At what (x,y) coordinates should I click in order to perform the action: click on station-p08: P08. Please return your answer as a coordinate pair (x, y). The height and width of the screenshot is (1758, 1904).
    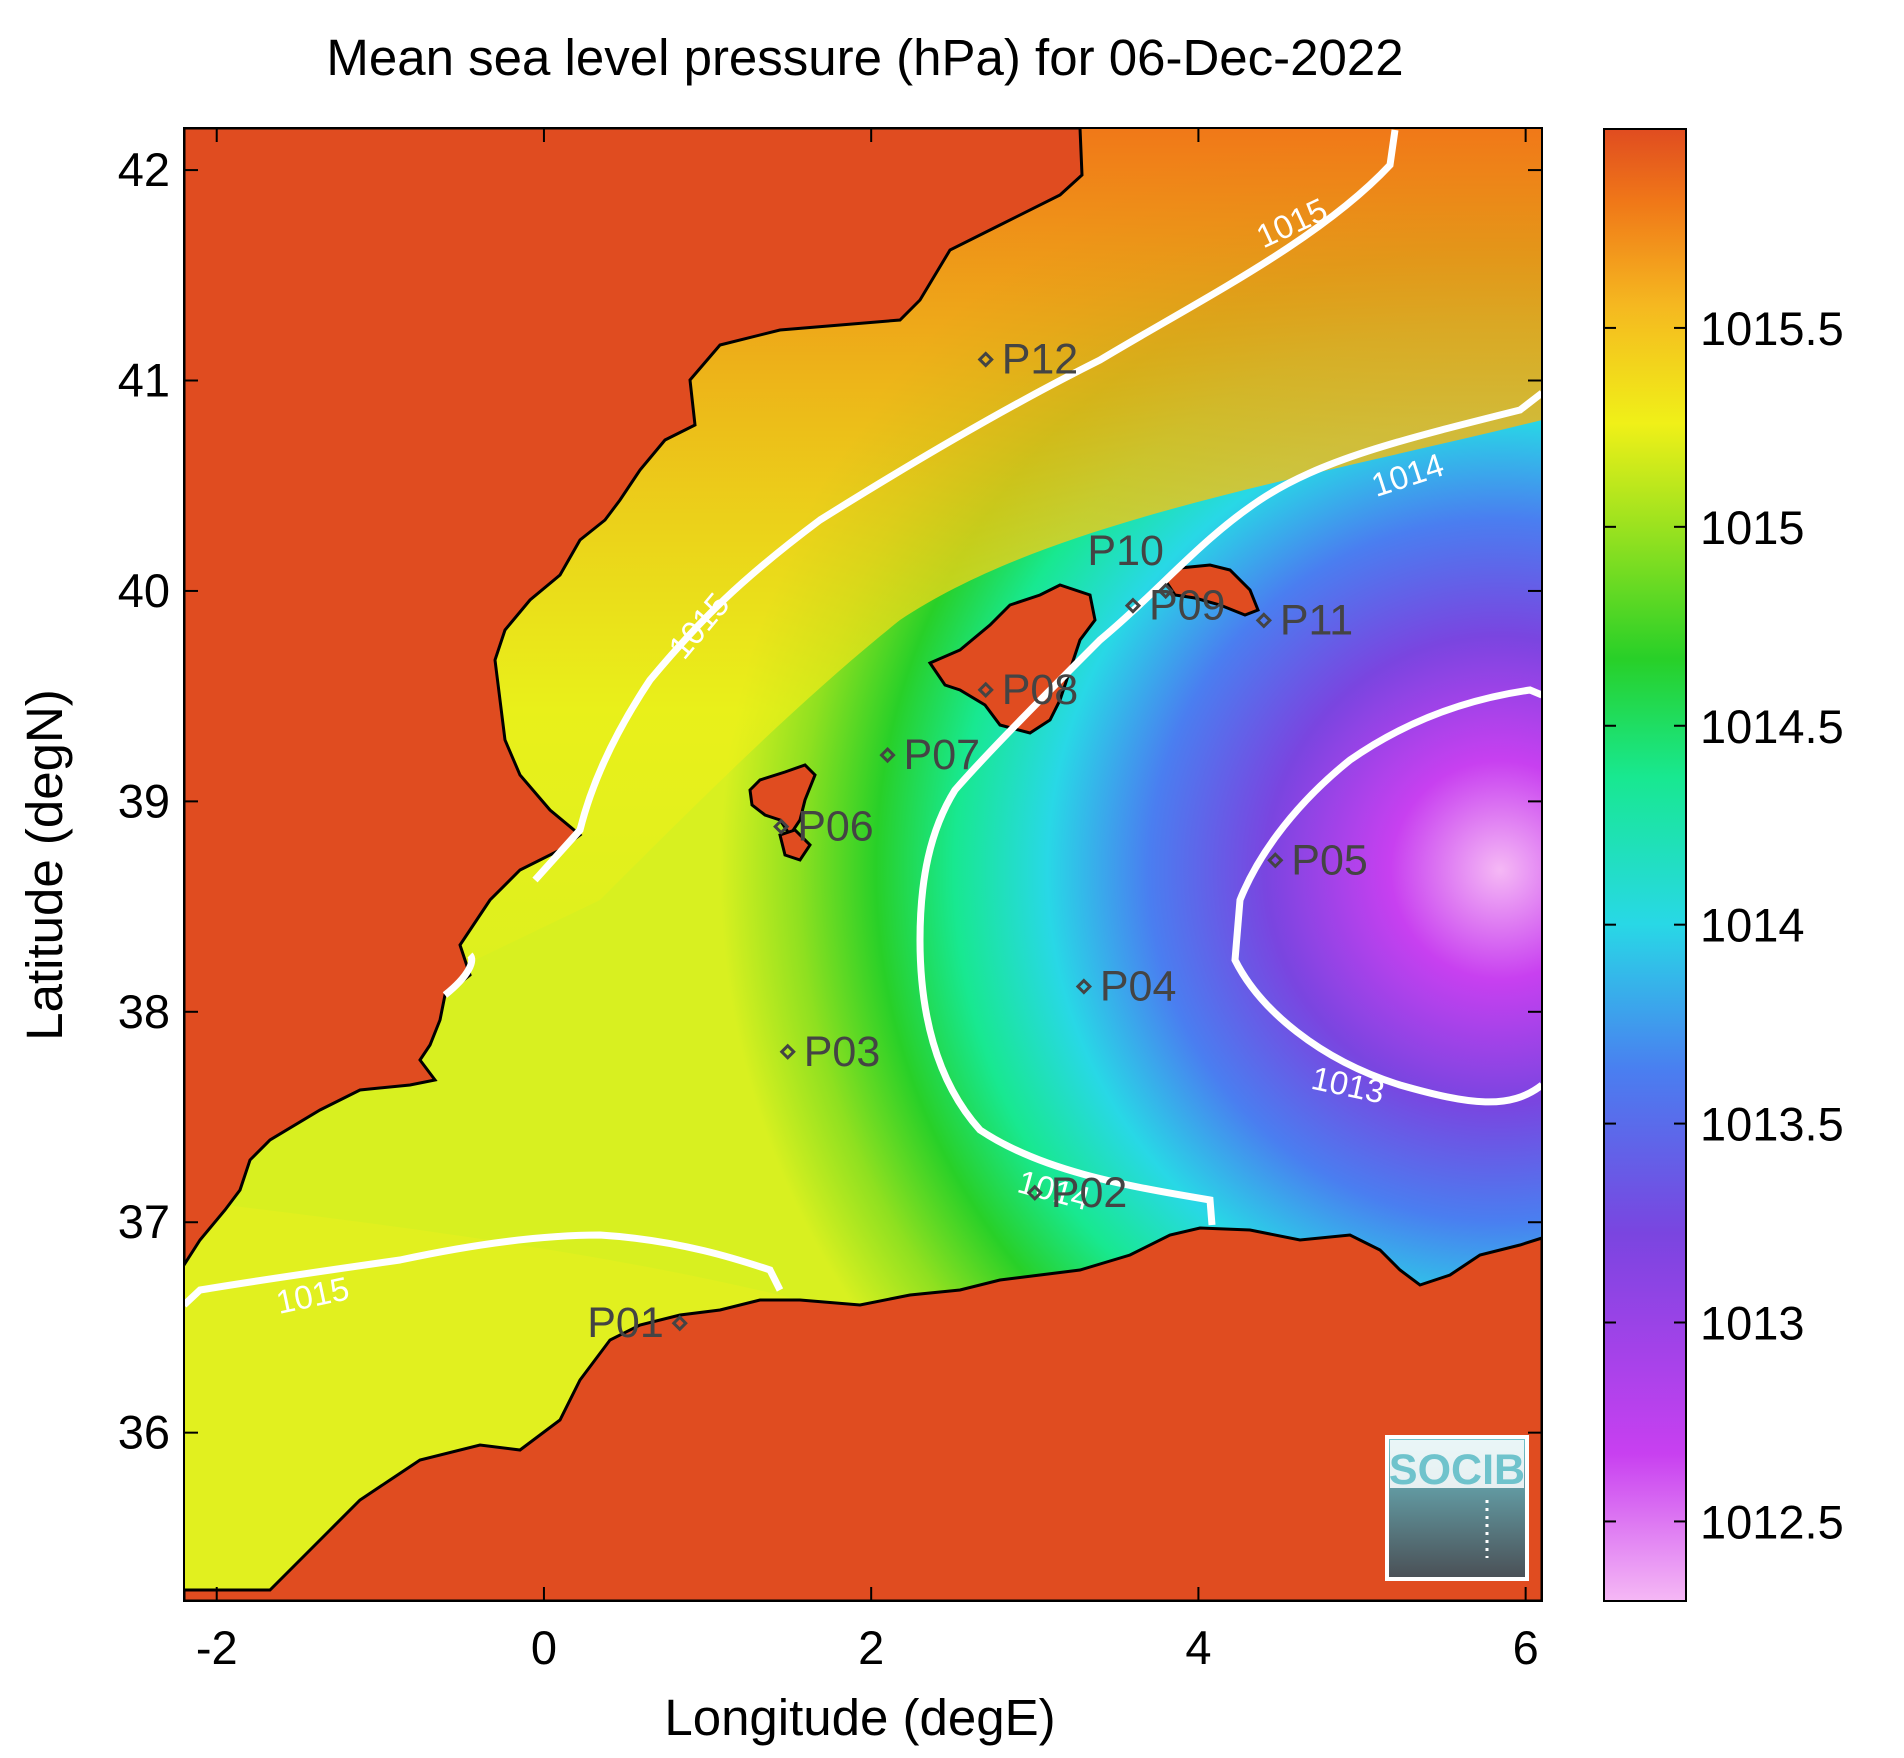
    Looking at the image, I should click on (1028, 690).